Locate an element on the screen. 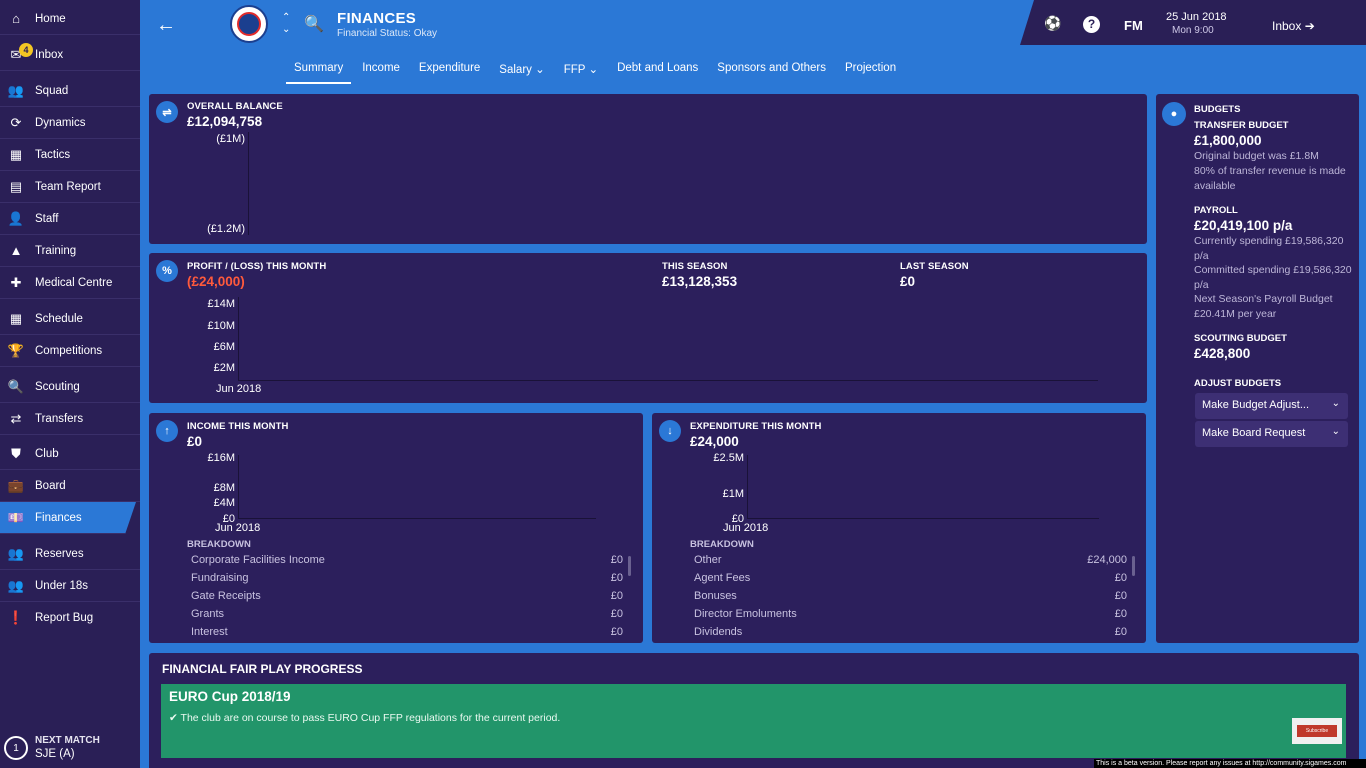 This screenshot has height=768, width=1366. top-right-bar: ⚽ ? FM 25 Jun 2018 Mon 9:00 Inbox ➔ is located at coordinates (1193, 22).